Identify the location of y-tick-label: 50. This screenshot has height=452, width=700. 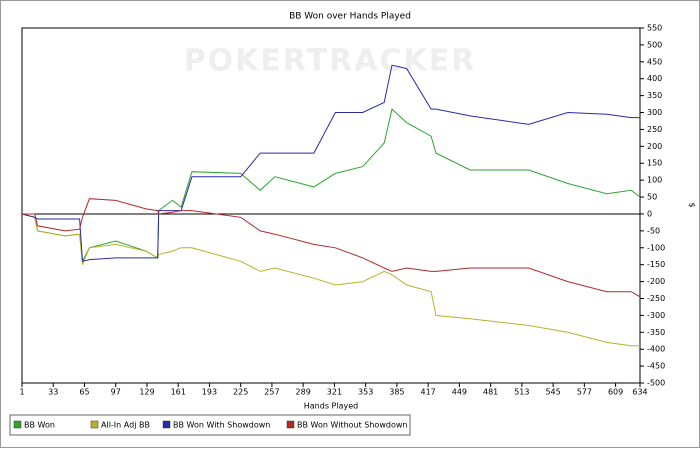
(652, 197).